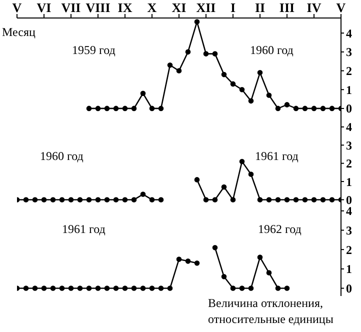  I want to click on x-tick-label: VIII, so click(98, 7).